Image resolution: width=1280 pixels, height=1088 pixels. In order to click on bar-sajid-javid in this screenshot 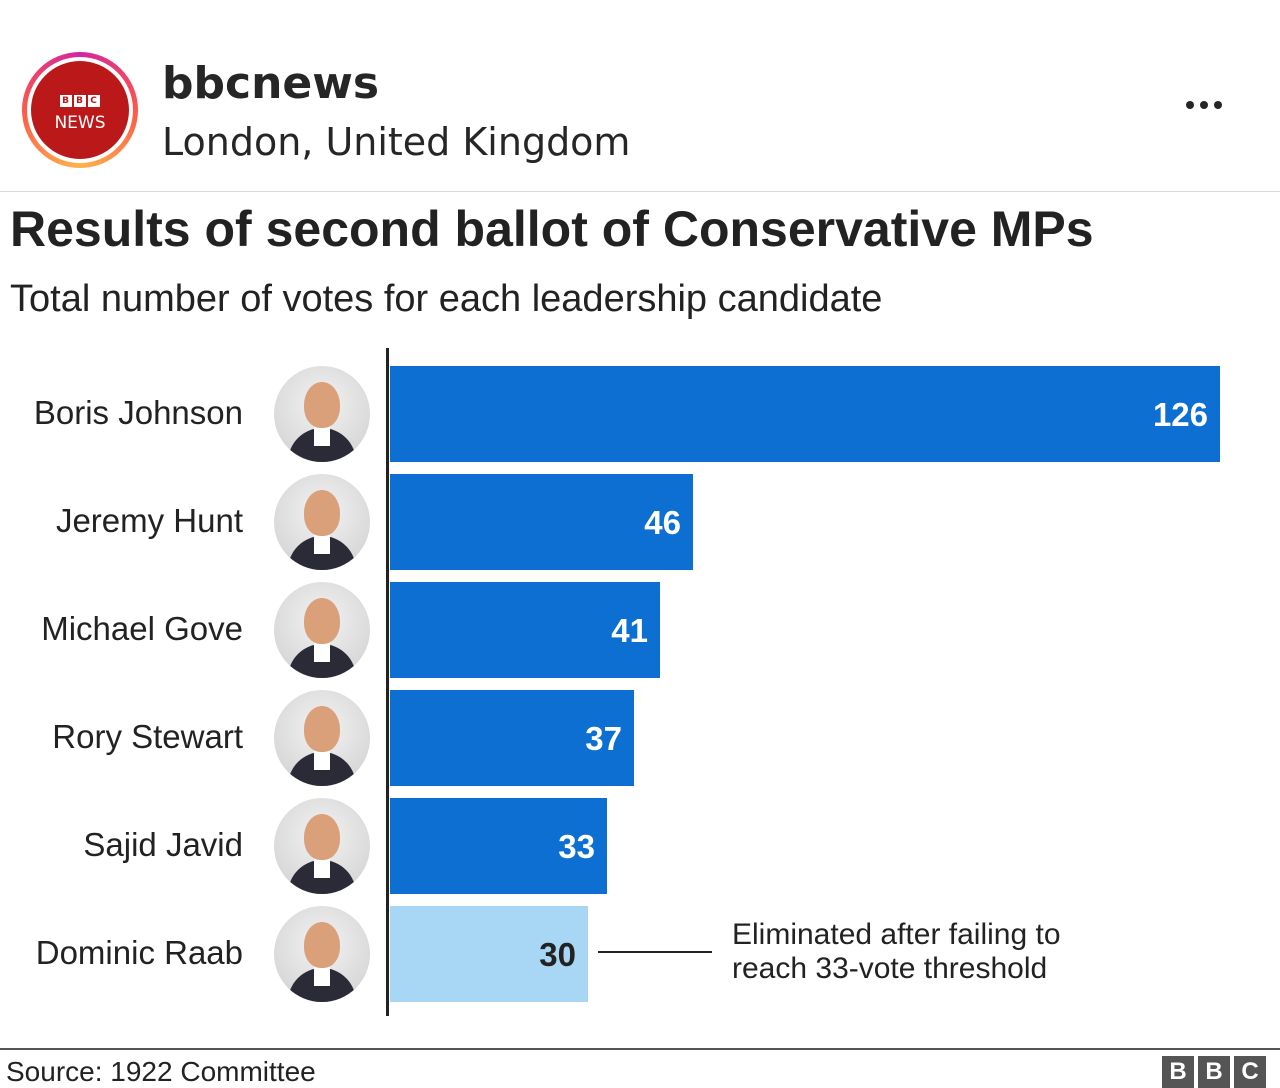, I will do `click(498, 846)`.